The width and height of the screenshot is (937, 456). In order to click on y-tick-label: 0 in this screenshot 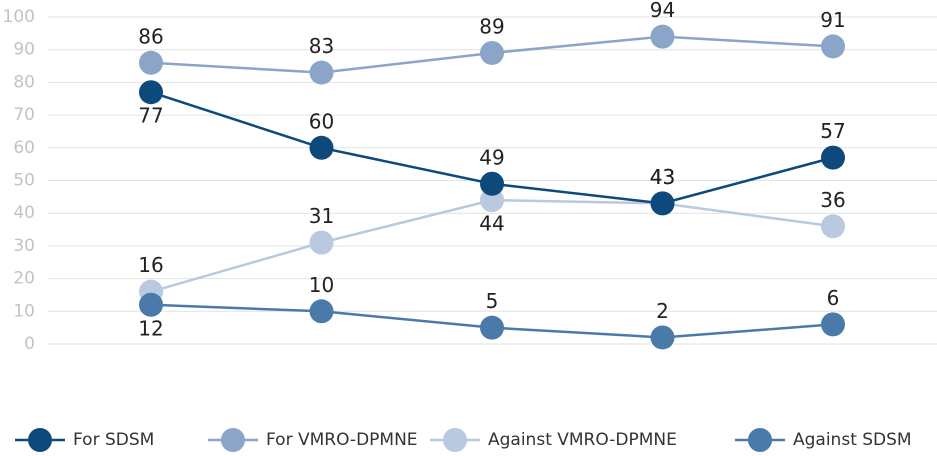, I will do `click(29, 344)`.